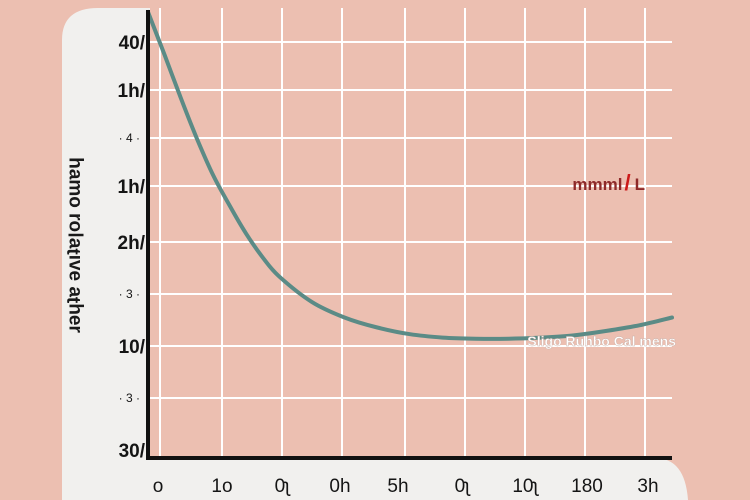 The height and width of the screenshot is (500, 750). Describe the element at coordinates (132, 43) in the screenshot. I see `y-tick-label: 40/` at that location.